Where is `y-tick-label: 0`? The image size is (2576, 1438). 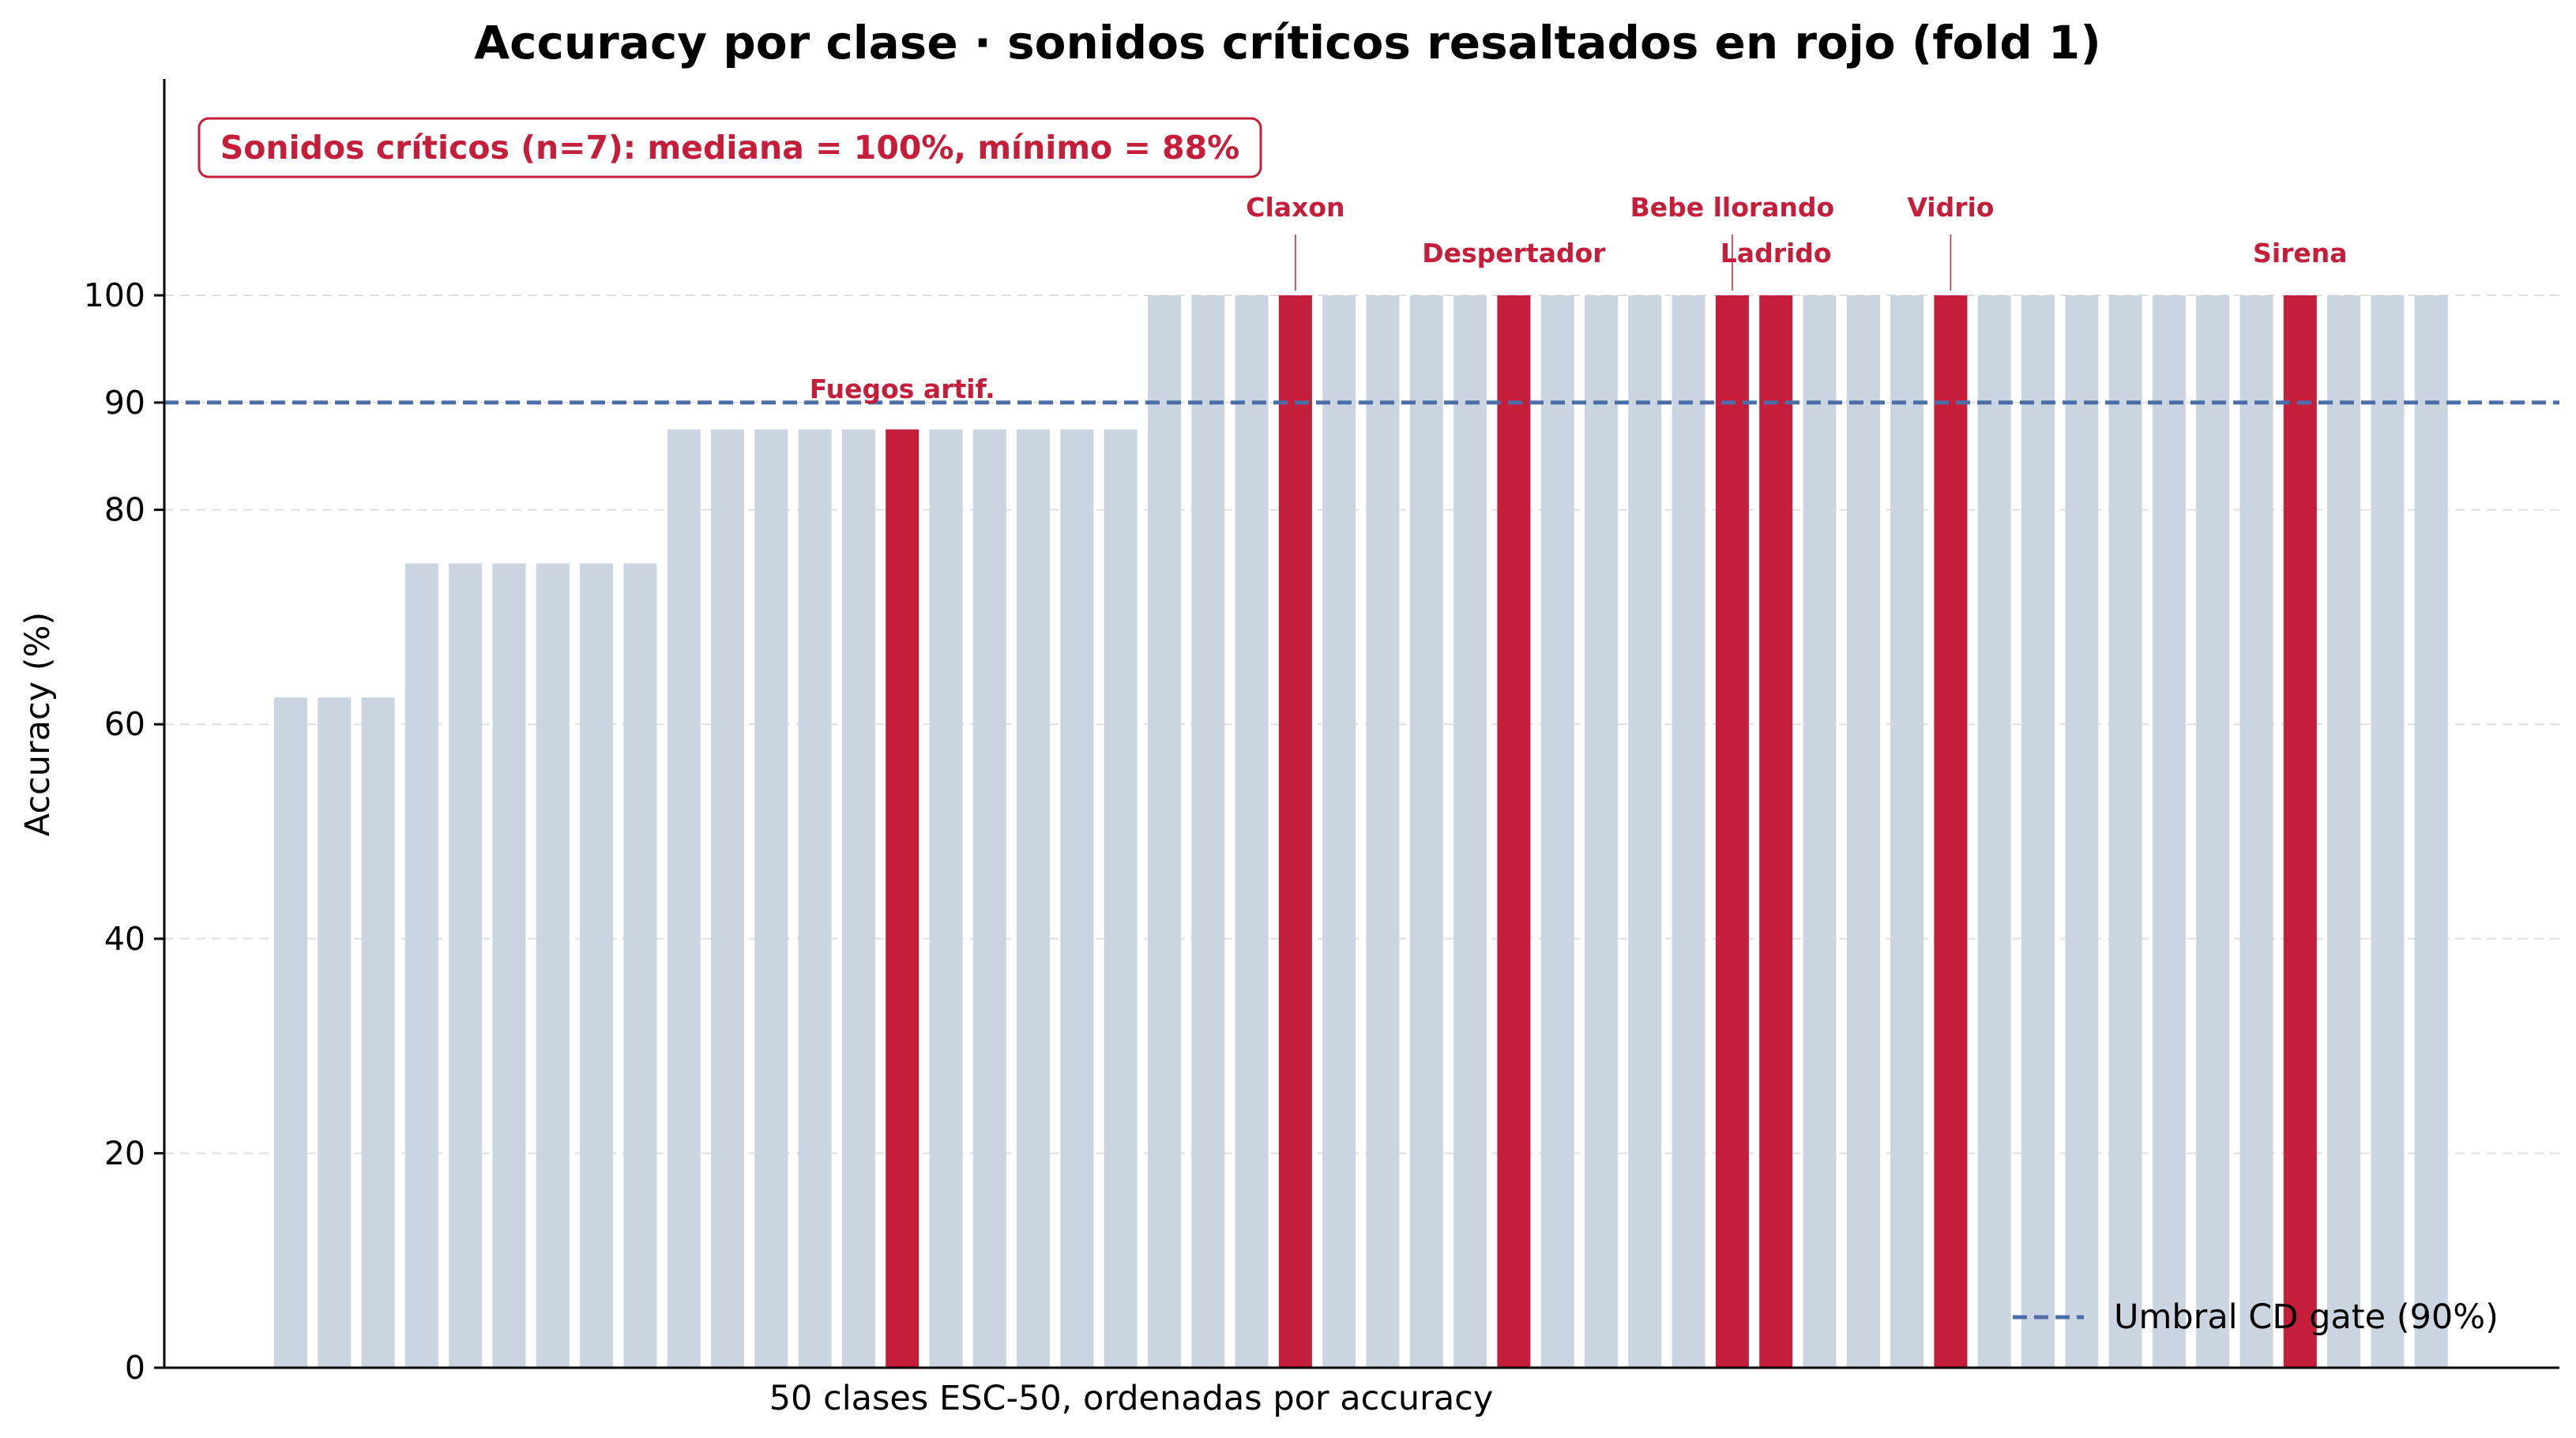
y-tick-label: 0 is located at coordinates (135, 1368).